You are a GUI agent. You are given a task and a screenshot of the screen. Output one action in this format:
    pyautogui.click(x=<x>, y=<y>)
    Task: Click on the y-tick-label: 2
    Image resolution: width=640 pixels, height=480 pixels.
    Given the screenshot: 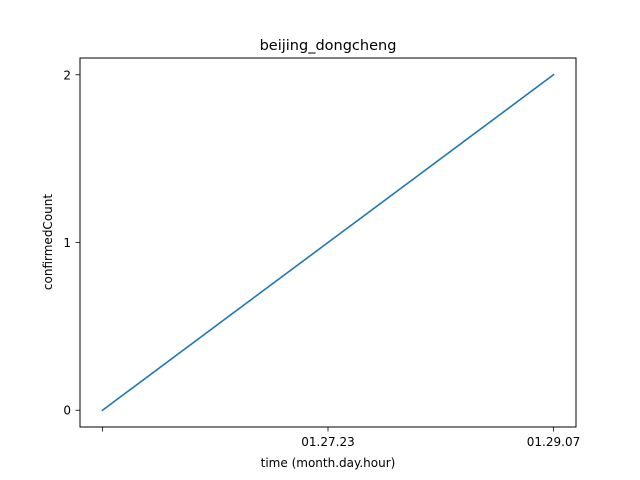 What is the action you would take?
    pyautogui.click(x=67, y=75)
    